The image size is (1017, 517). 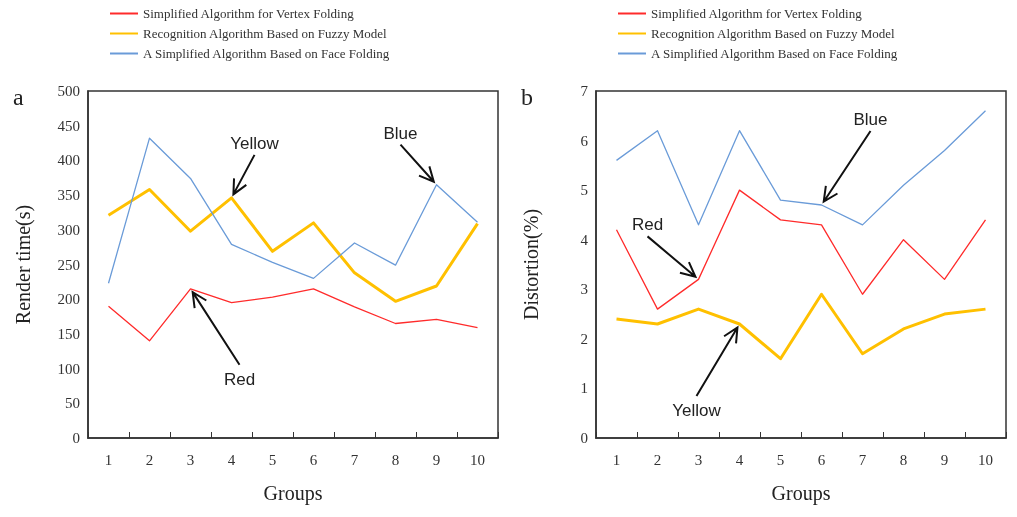 What do you see at coordinates (527, 97) in the screenshot?
I see `chart-title: b` at bounding box center [527, 97].